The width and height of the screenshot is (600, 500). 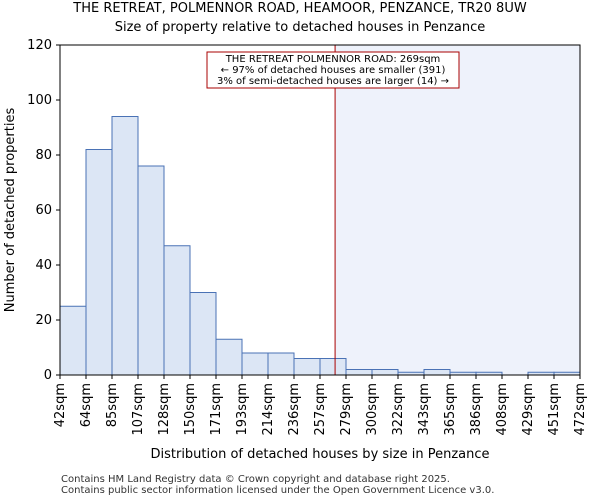 What do you see at coordinates (125, 246) in the screenshot?
I see `bar-85sqm` at bounding box center [125, 246].